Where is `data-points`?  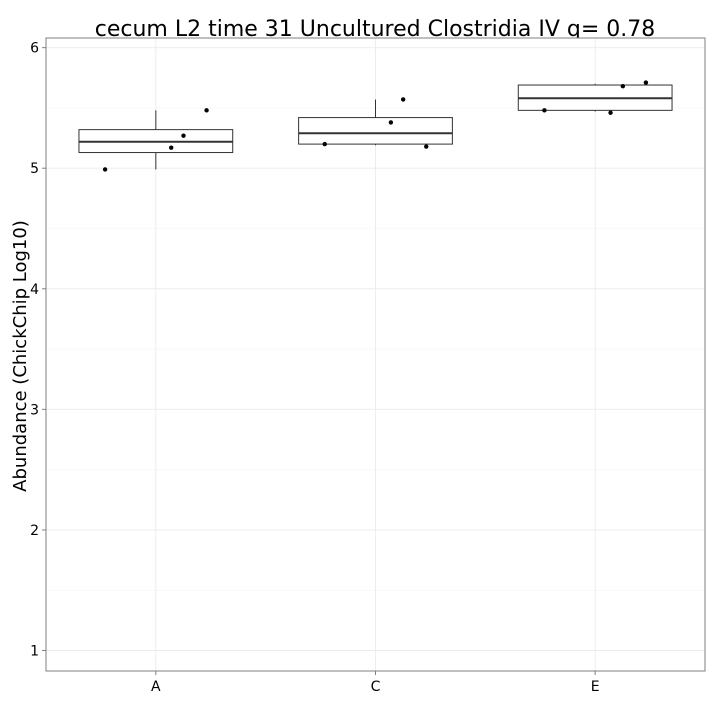 data-points is located at coordinates (375, 126).